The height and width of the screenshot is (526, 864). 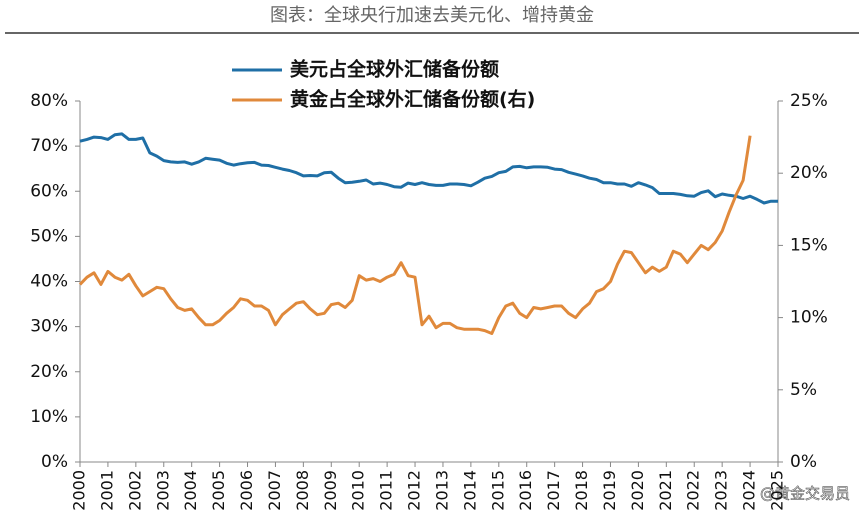 What do you see at coordinates (79, 490) in the screenshot?
I see `x-tick-label: 2000` at bounding box center [79, 490].